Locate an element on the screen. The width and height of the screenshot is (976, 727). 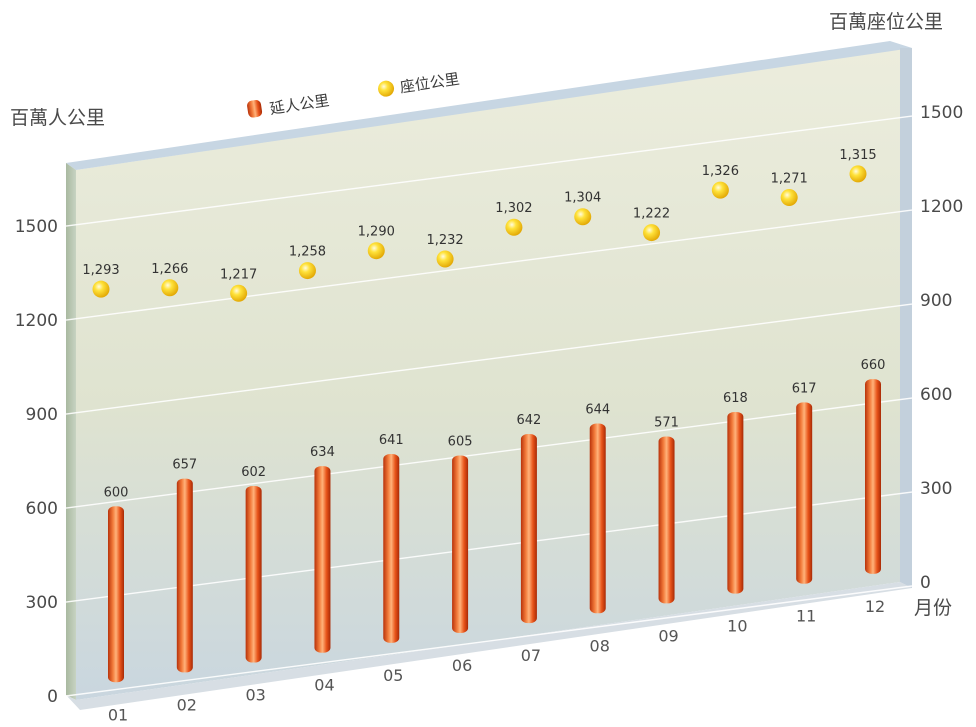
category-label: 08 is located at coordinates (600, 645).